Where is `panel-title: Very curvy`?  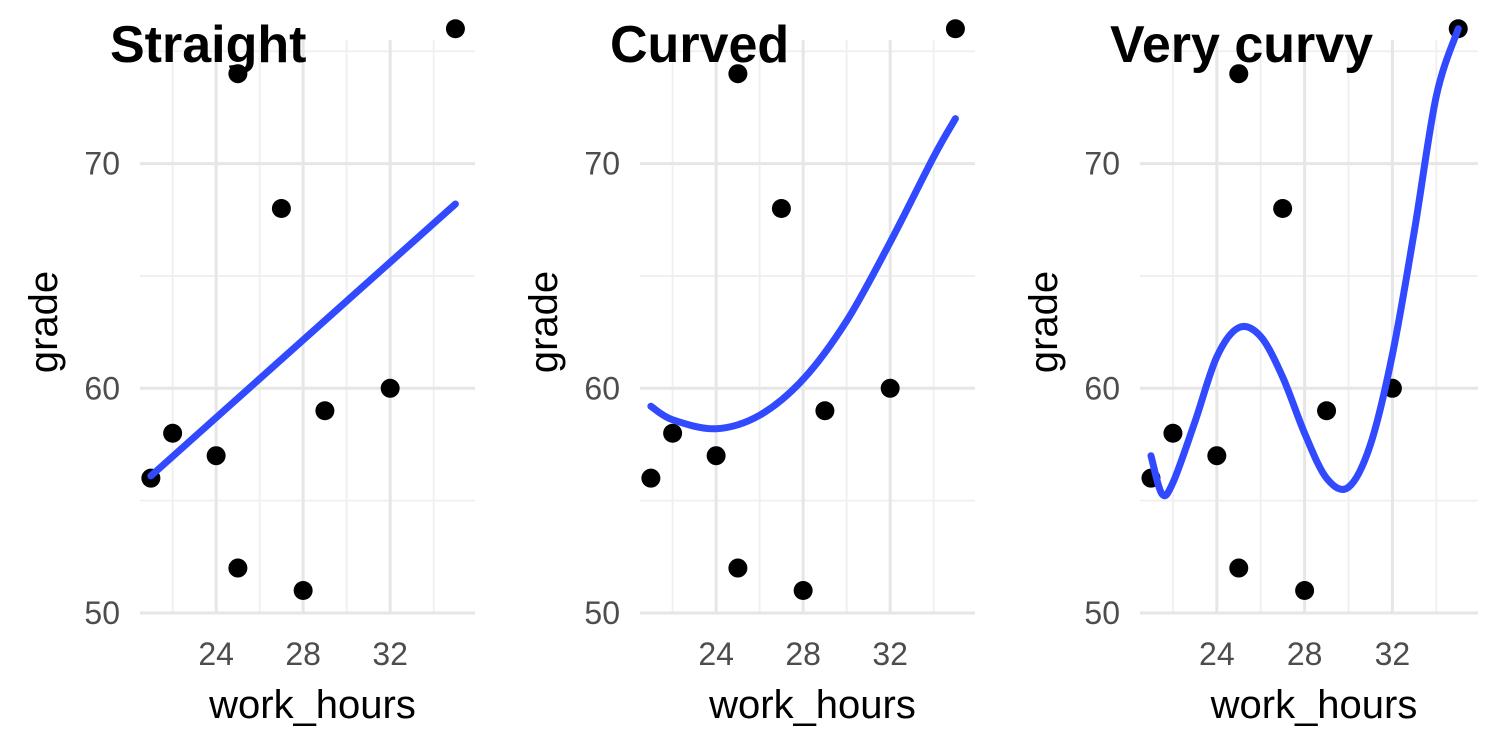
panel-title: Very curvy is located at coordinates (1241, 45).